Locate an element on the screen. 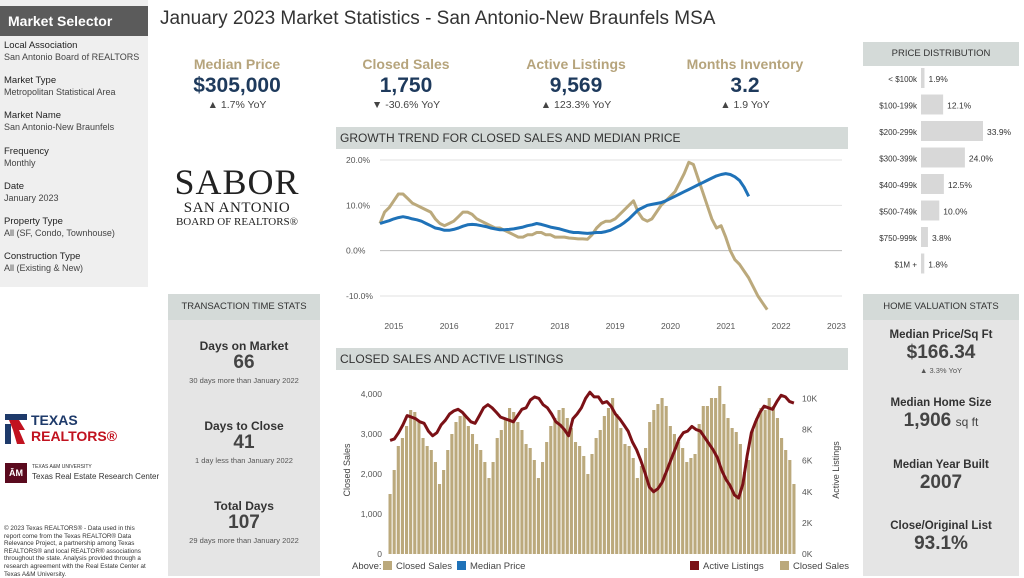  kpi-months-inventory: Months Inventory 3.2 ▲ 1.9 YoY is located at coordinates (745, 83).